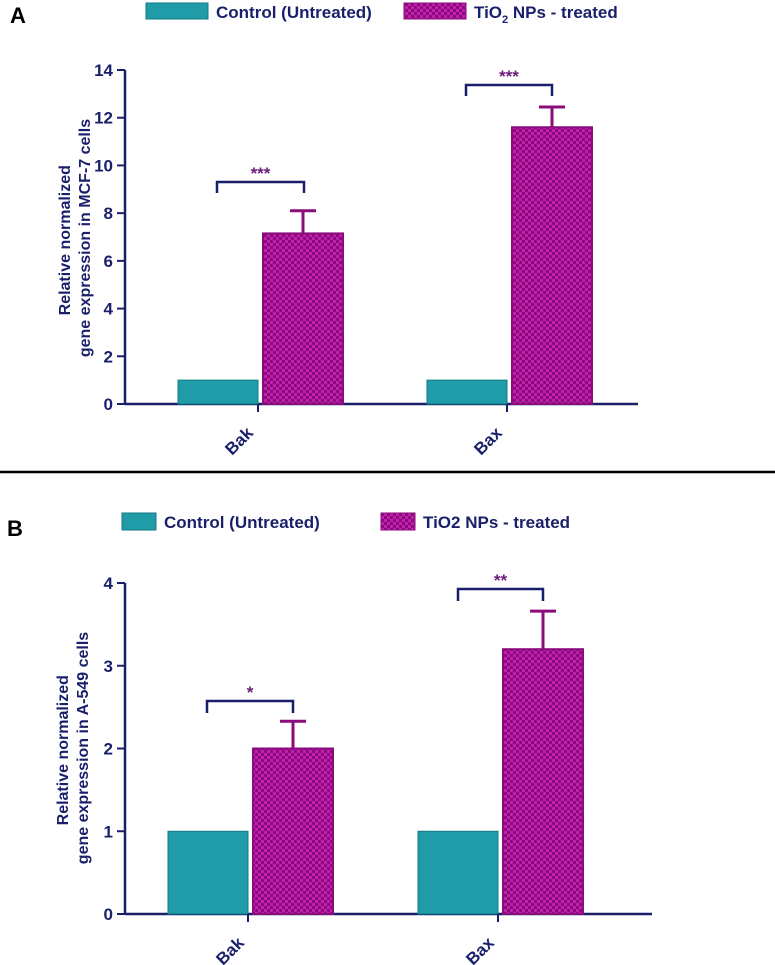  I want to click on bar-control-bax-a, so click(467, 392).